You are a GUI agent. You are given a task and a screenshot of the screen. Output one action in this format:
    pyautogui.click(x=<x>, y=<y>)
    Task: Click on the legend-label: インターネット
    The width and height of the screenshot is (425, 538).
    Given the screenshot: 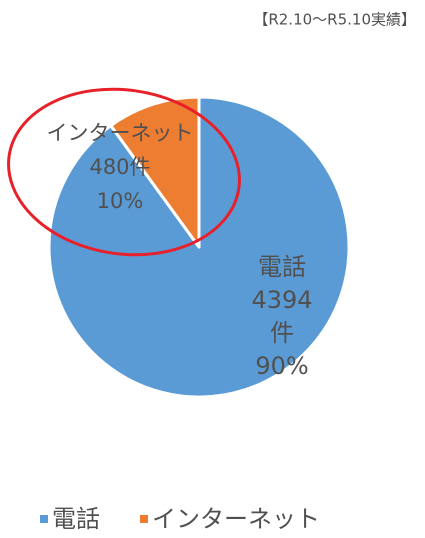 What is the action you would take?
    pyautogui.click(x=236, y=519)
    